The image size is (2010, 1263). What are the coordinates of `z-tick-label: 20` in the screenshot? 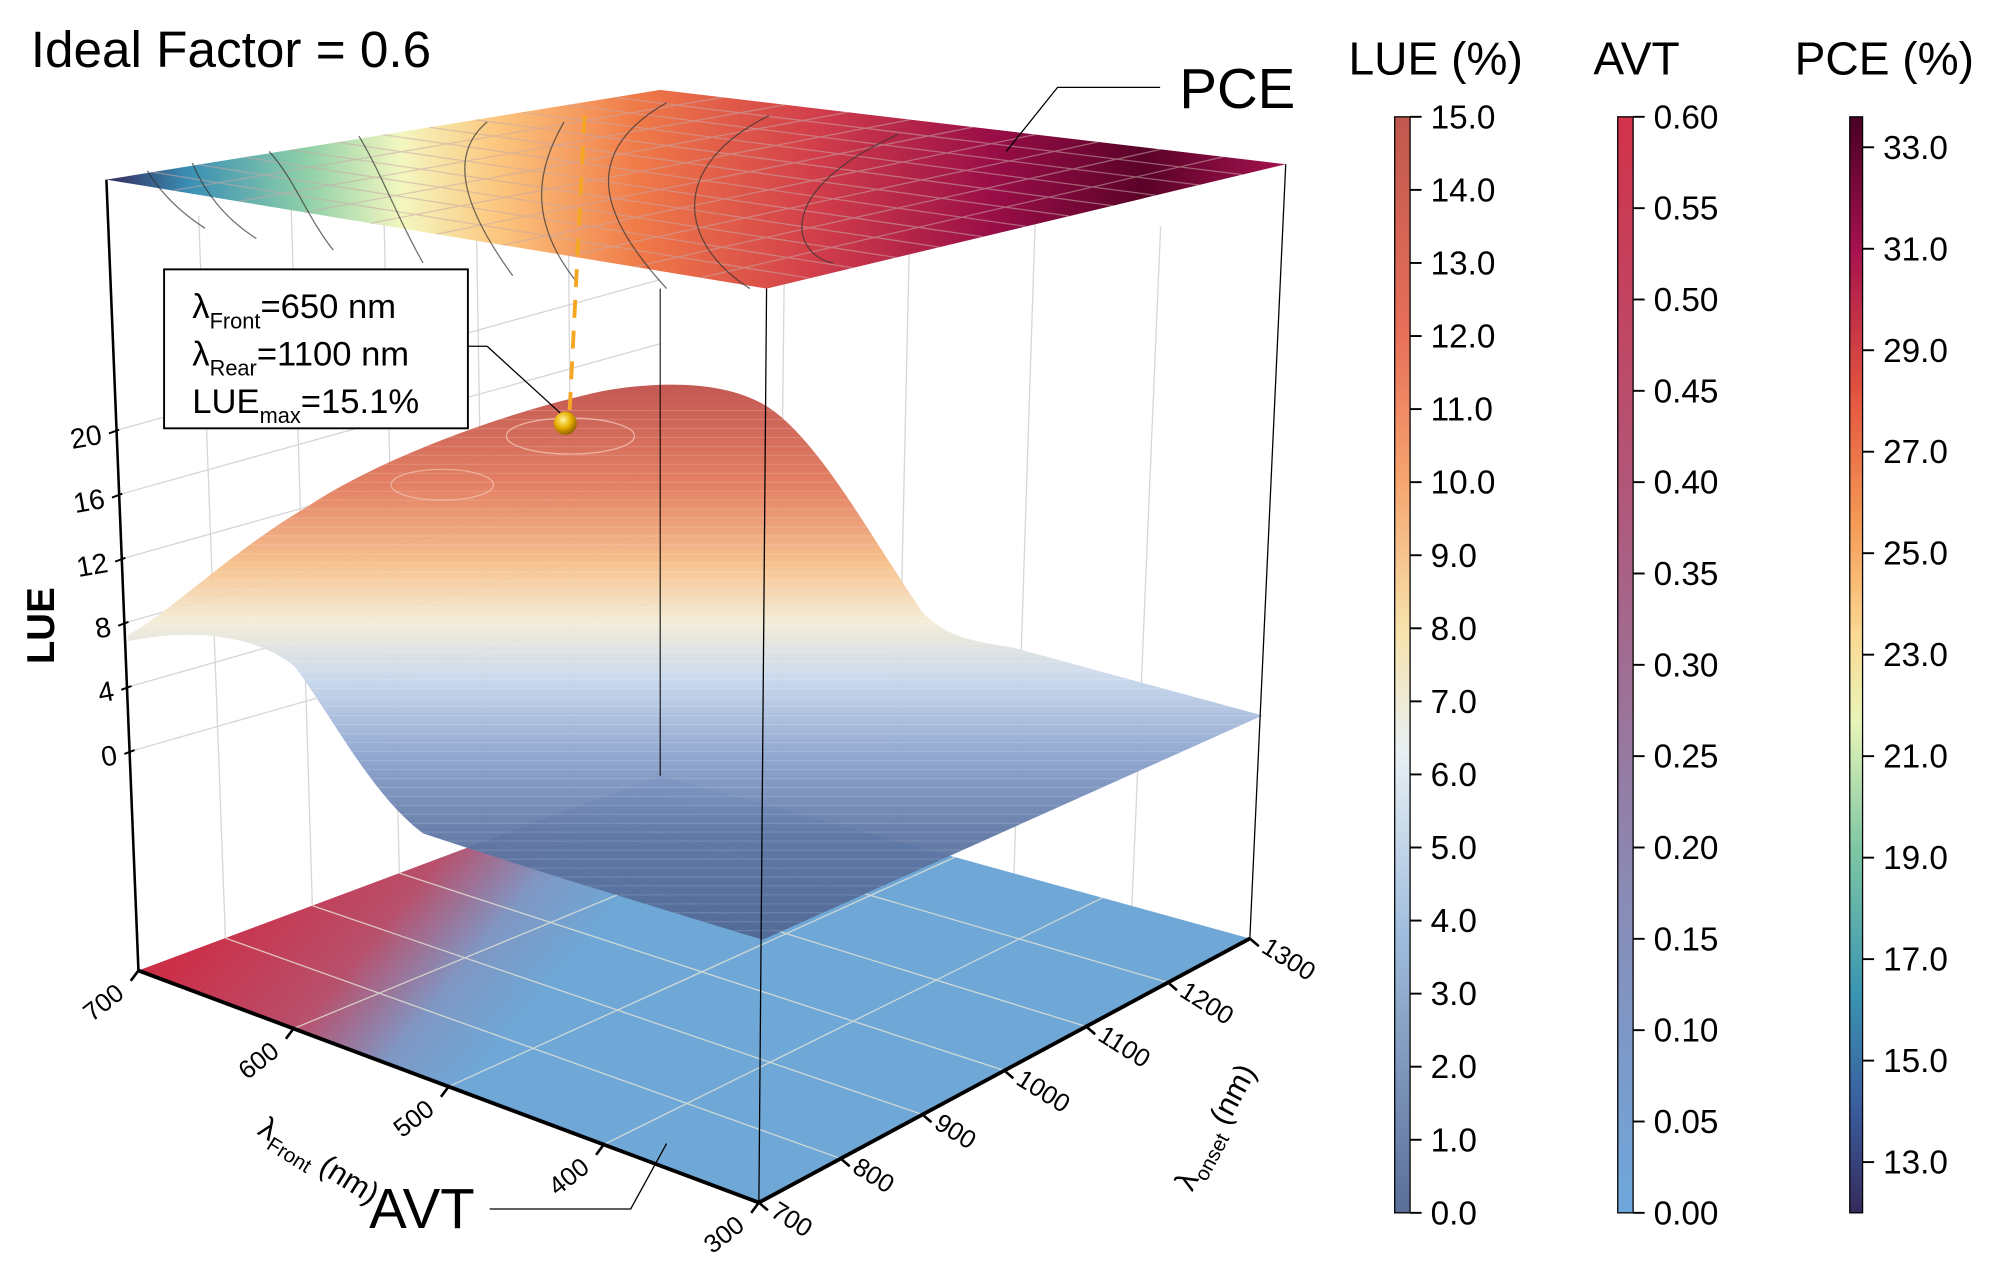 It's located at (86, 436).